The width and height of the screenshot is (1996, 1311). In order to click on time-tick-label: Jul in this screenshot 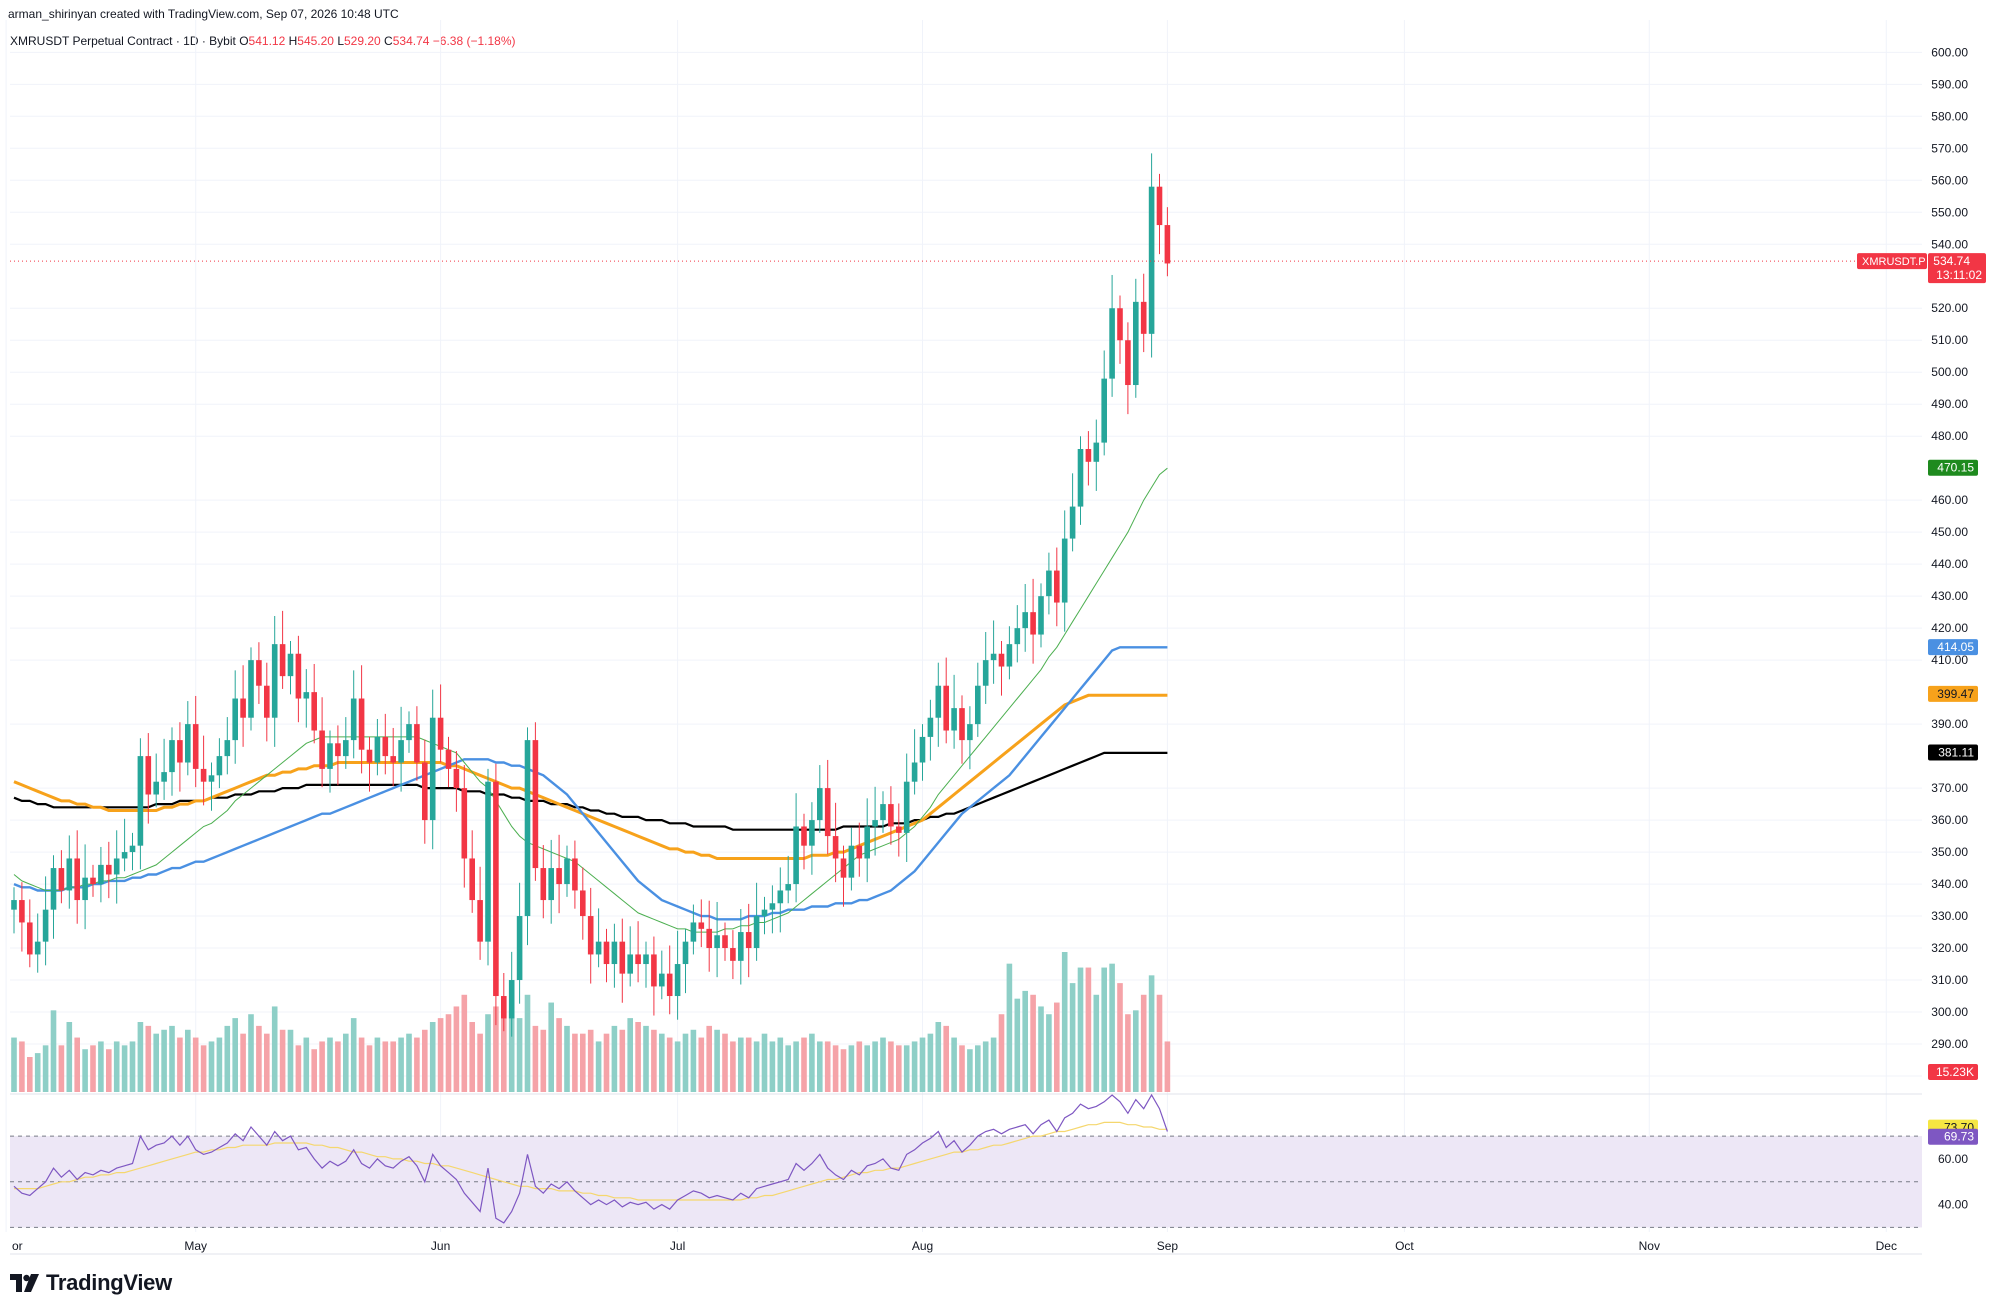, I will do `click(677, 1246)`.